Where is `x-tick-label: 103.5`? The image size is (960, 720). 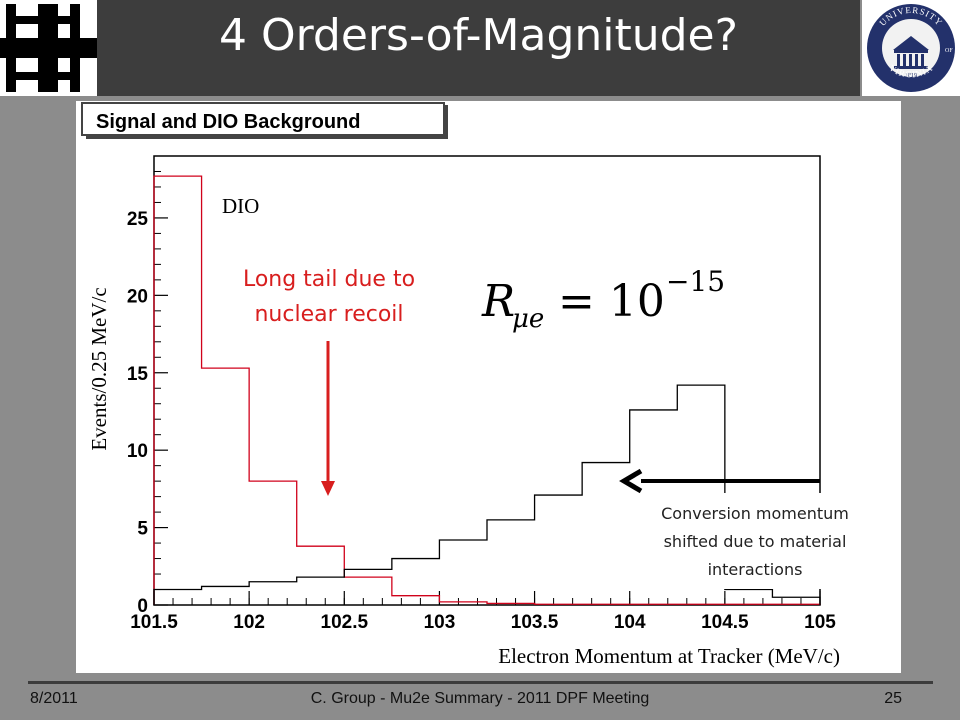
x-tick-label: 103.5 is located at coordinates (535, 622).